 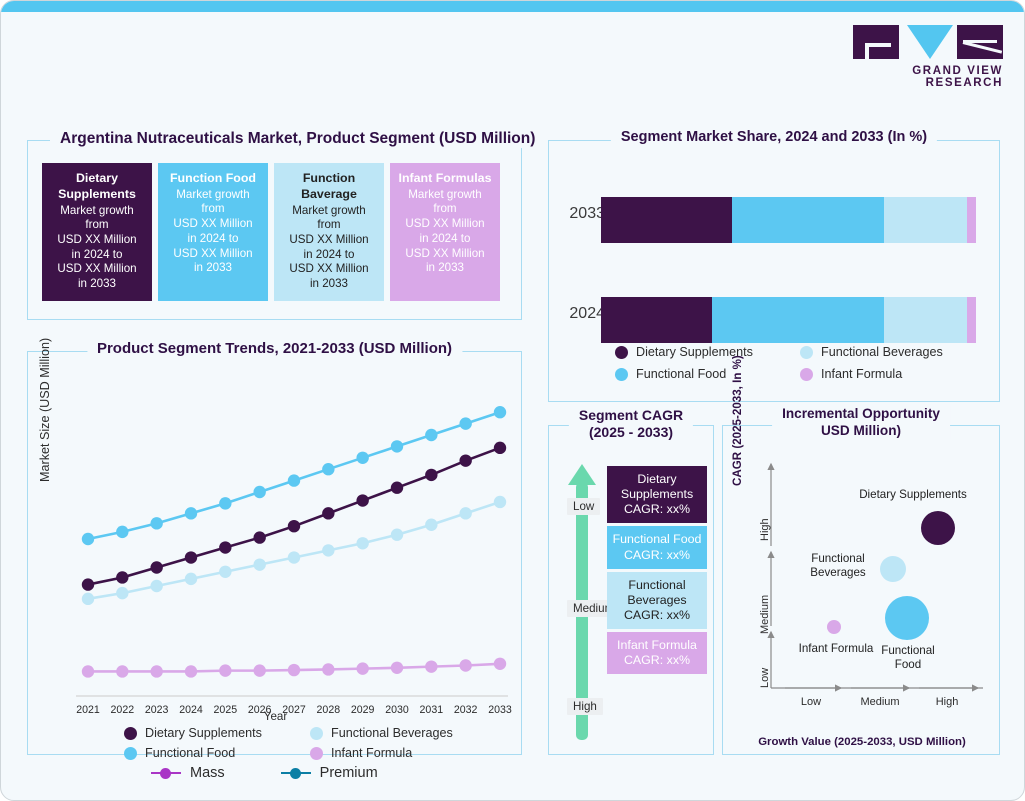 I want to click on bubble-infant-formula, so click(x=834, y=627).